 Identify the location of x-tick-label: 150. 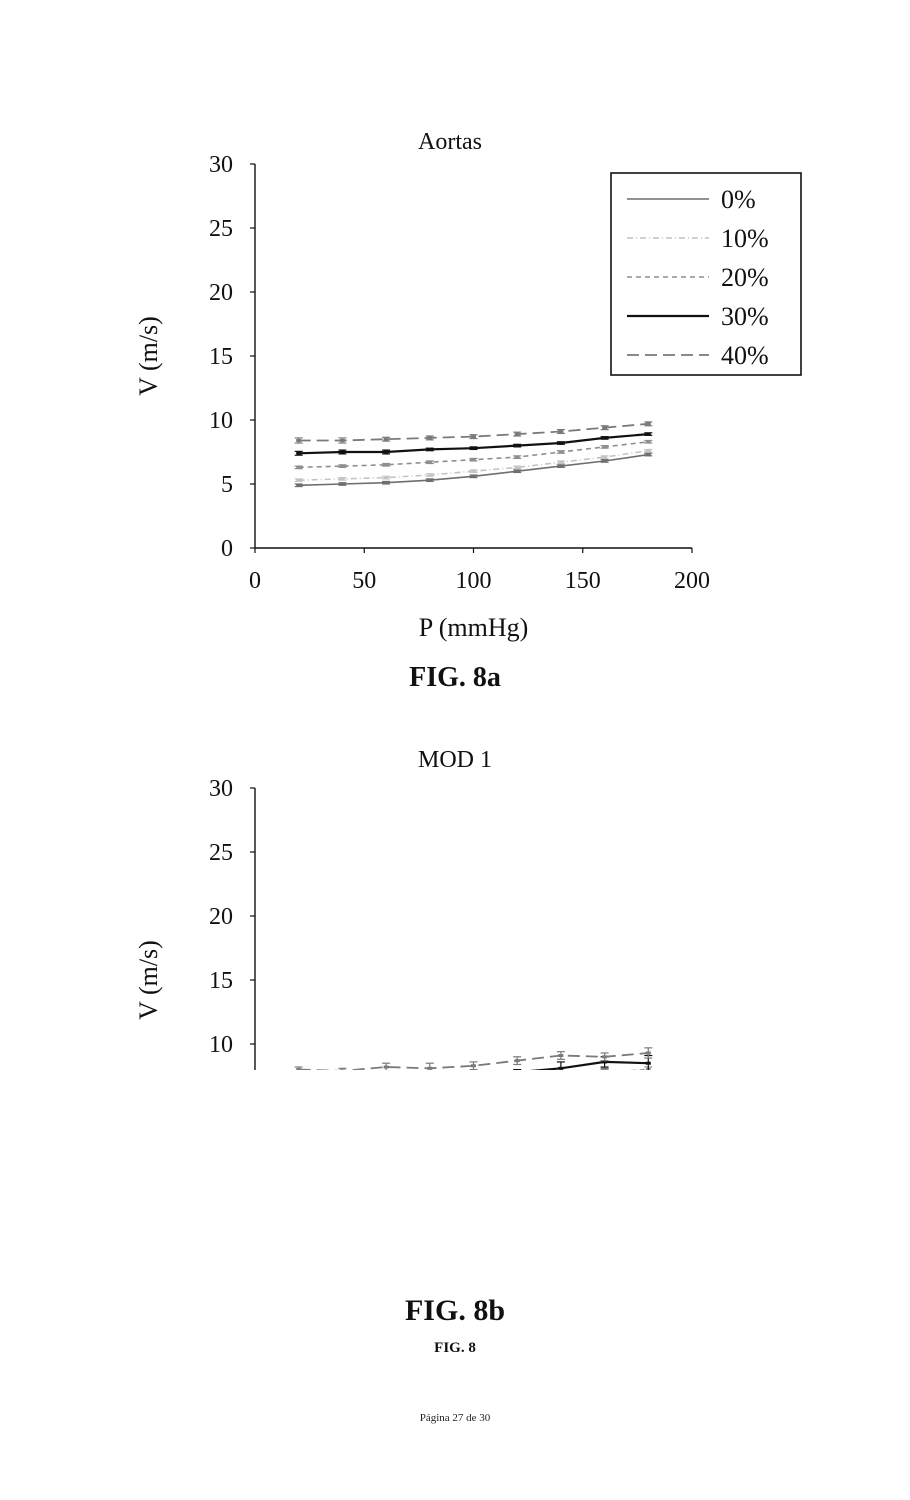
(583, 581).